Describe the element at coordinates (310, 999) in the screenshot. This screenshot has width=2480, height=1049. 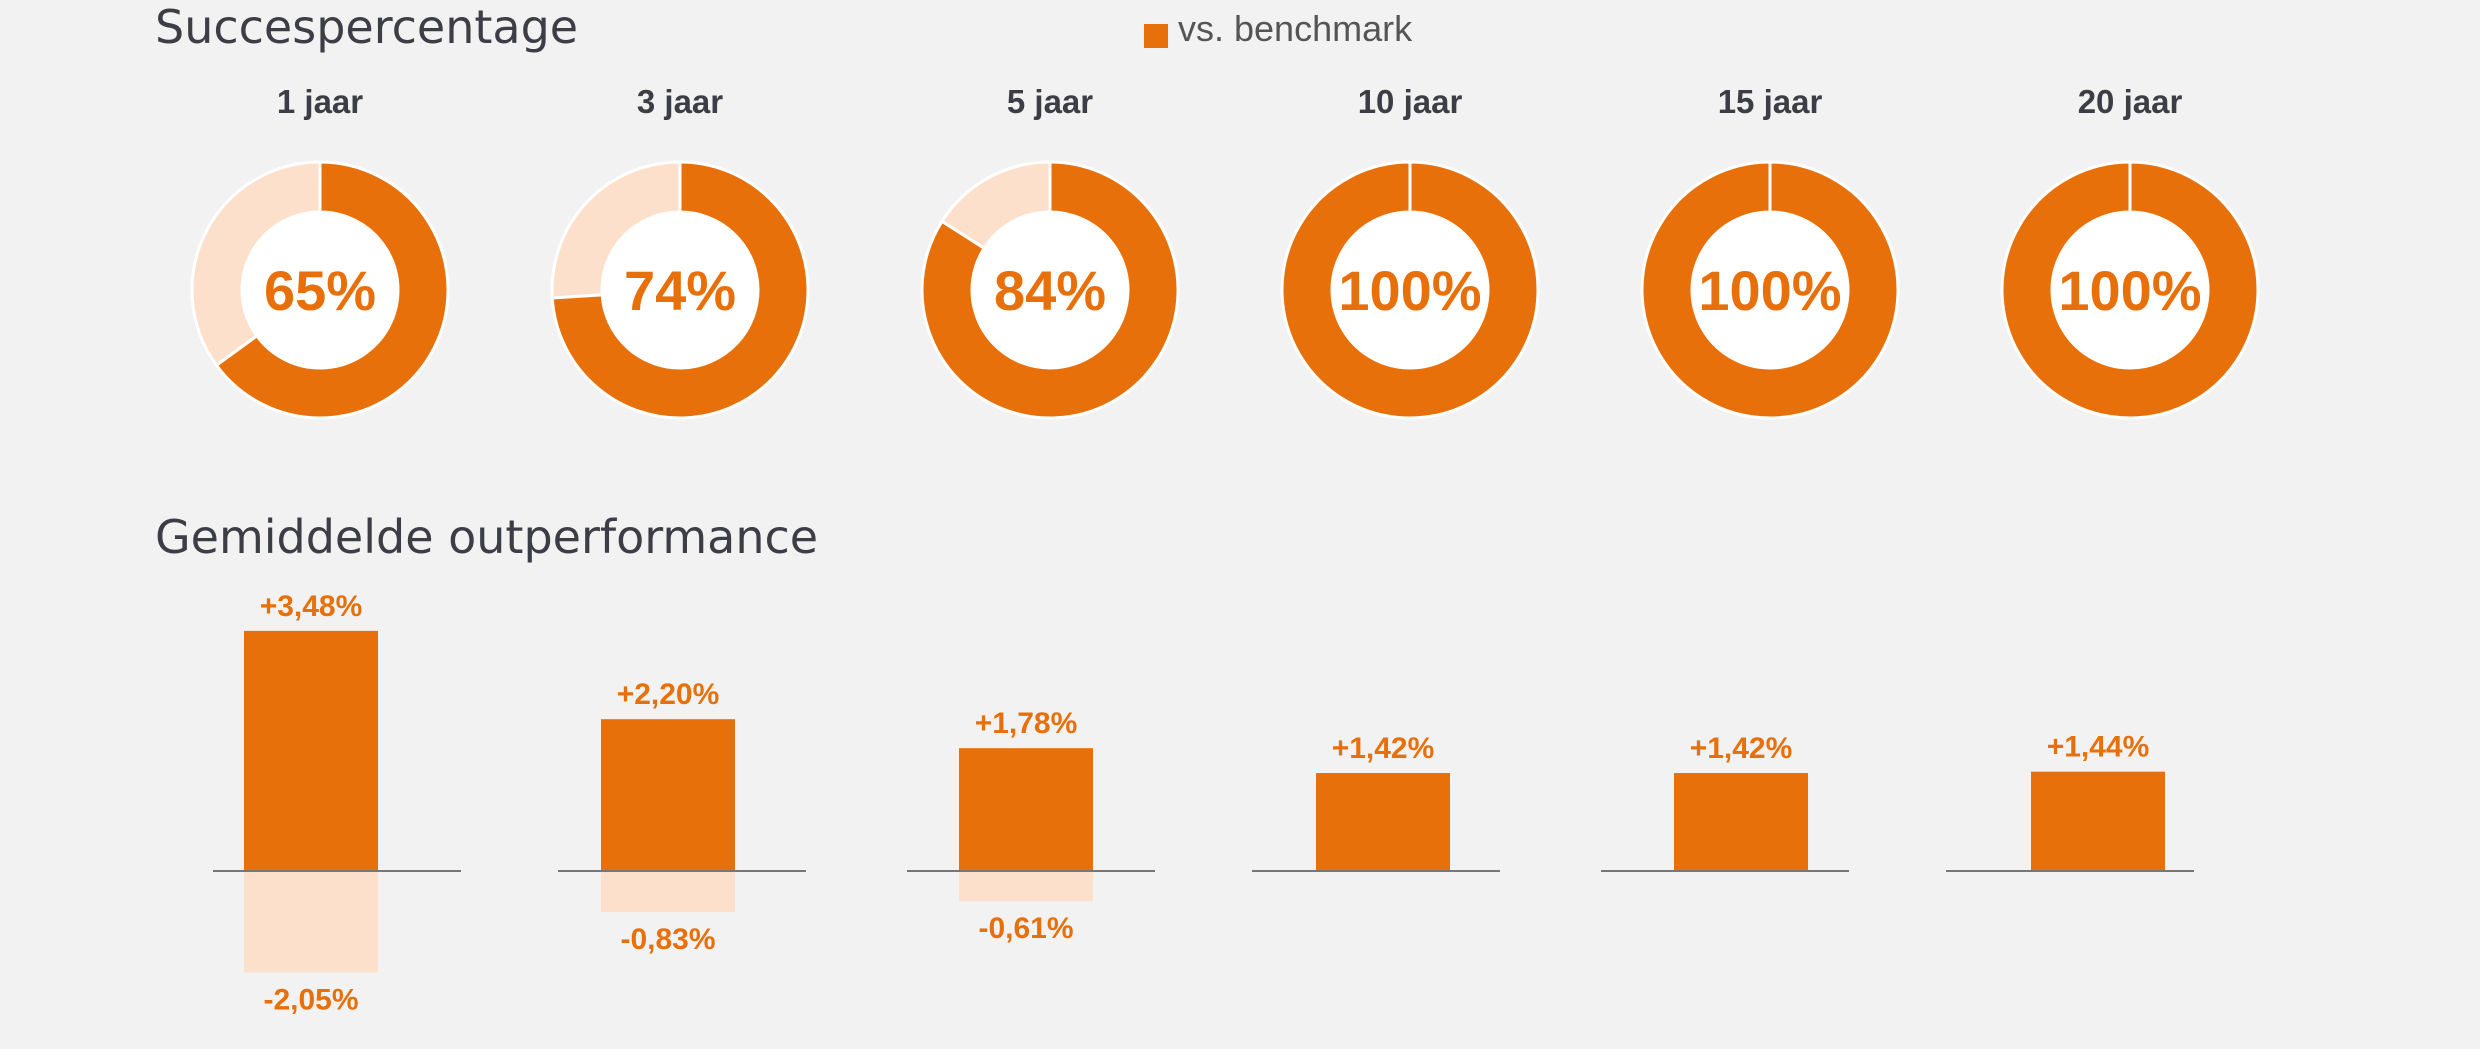
I see `bar-negative-value-label: -2,05%` at that location.